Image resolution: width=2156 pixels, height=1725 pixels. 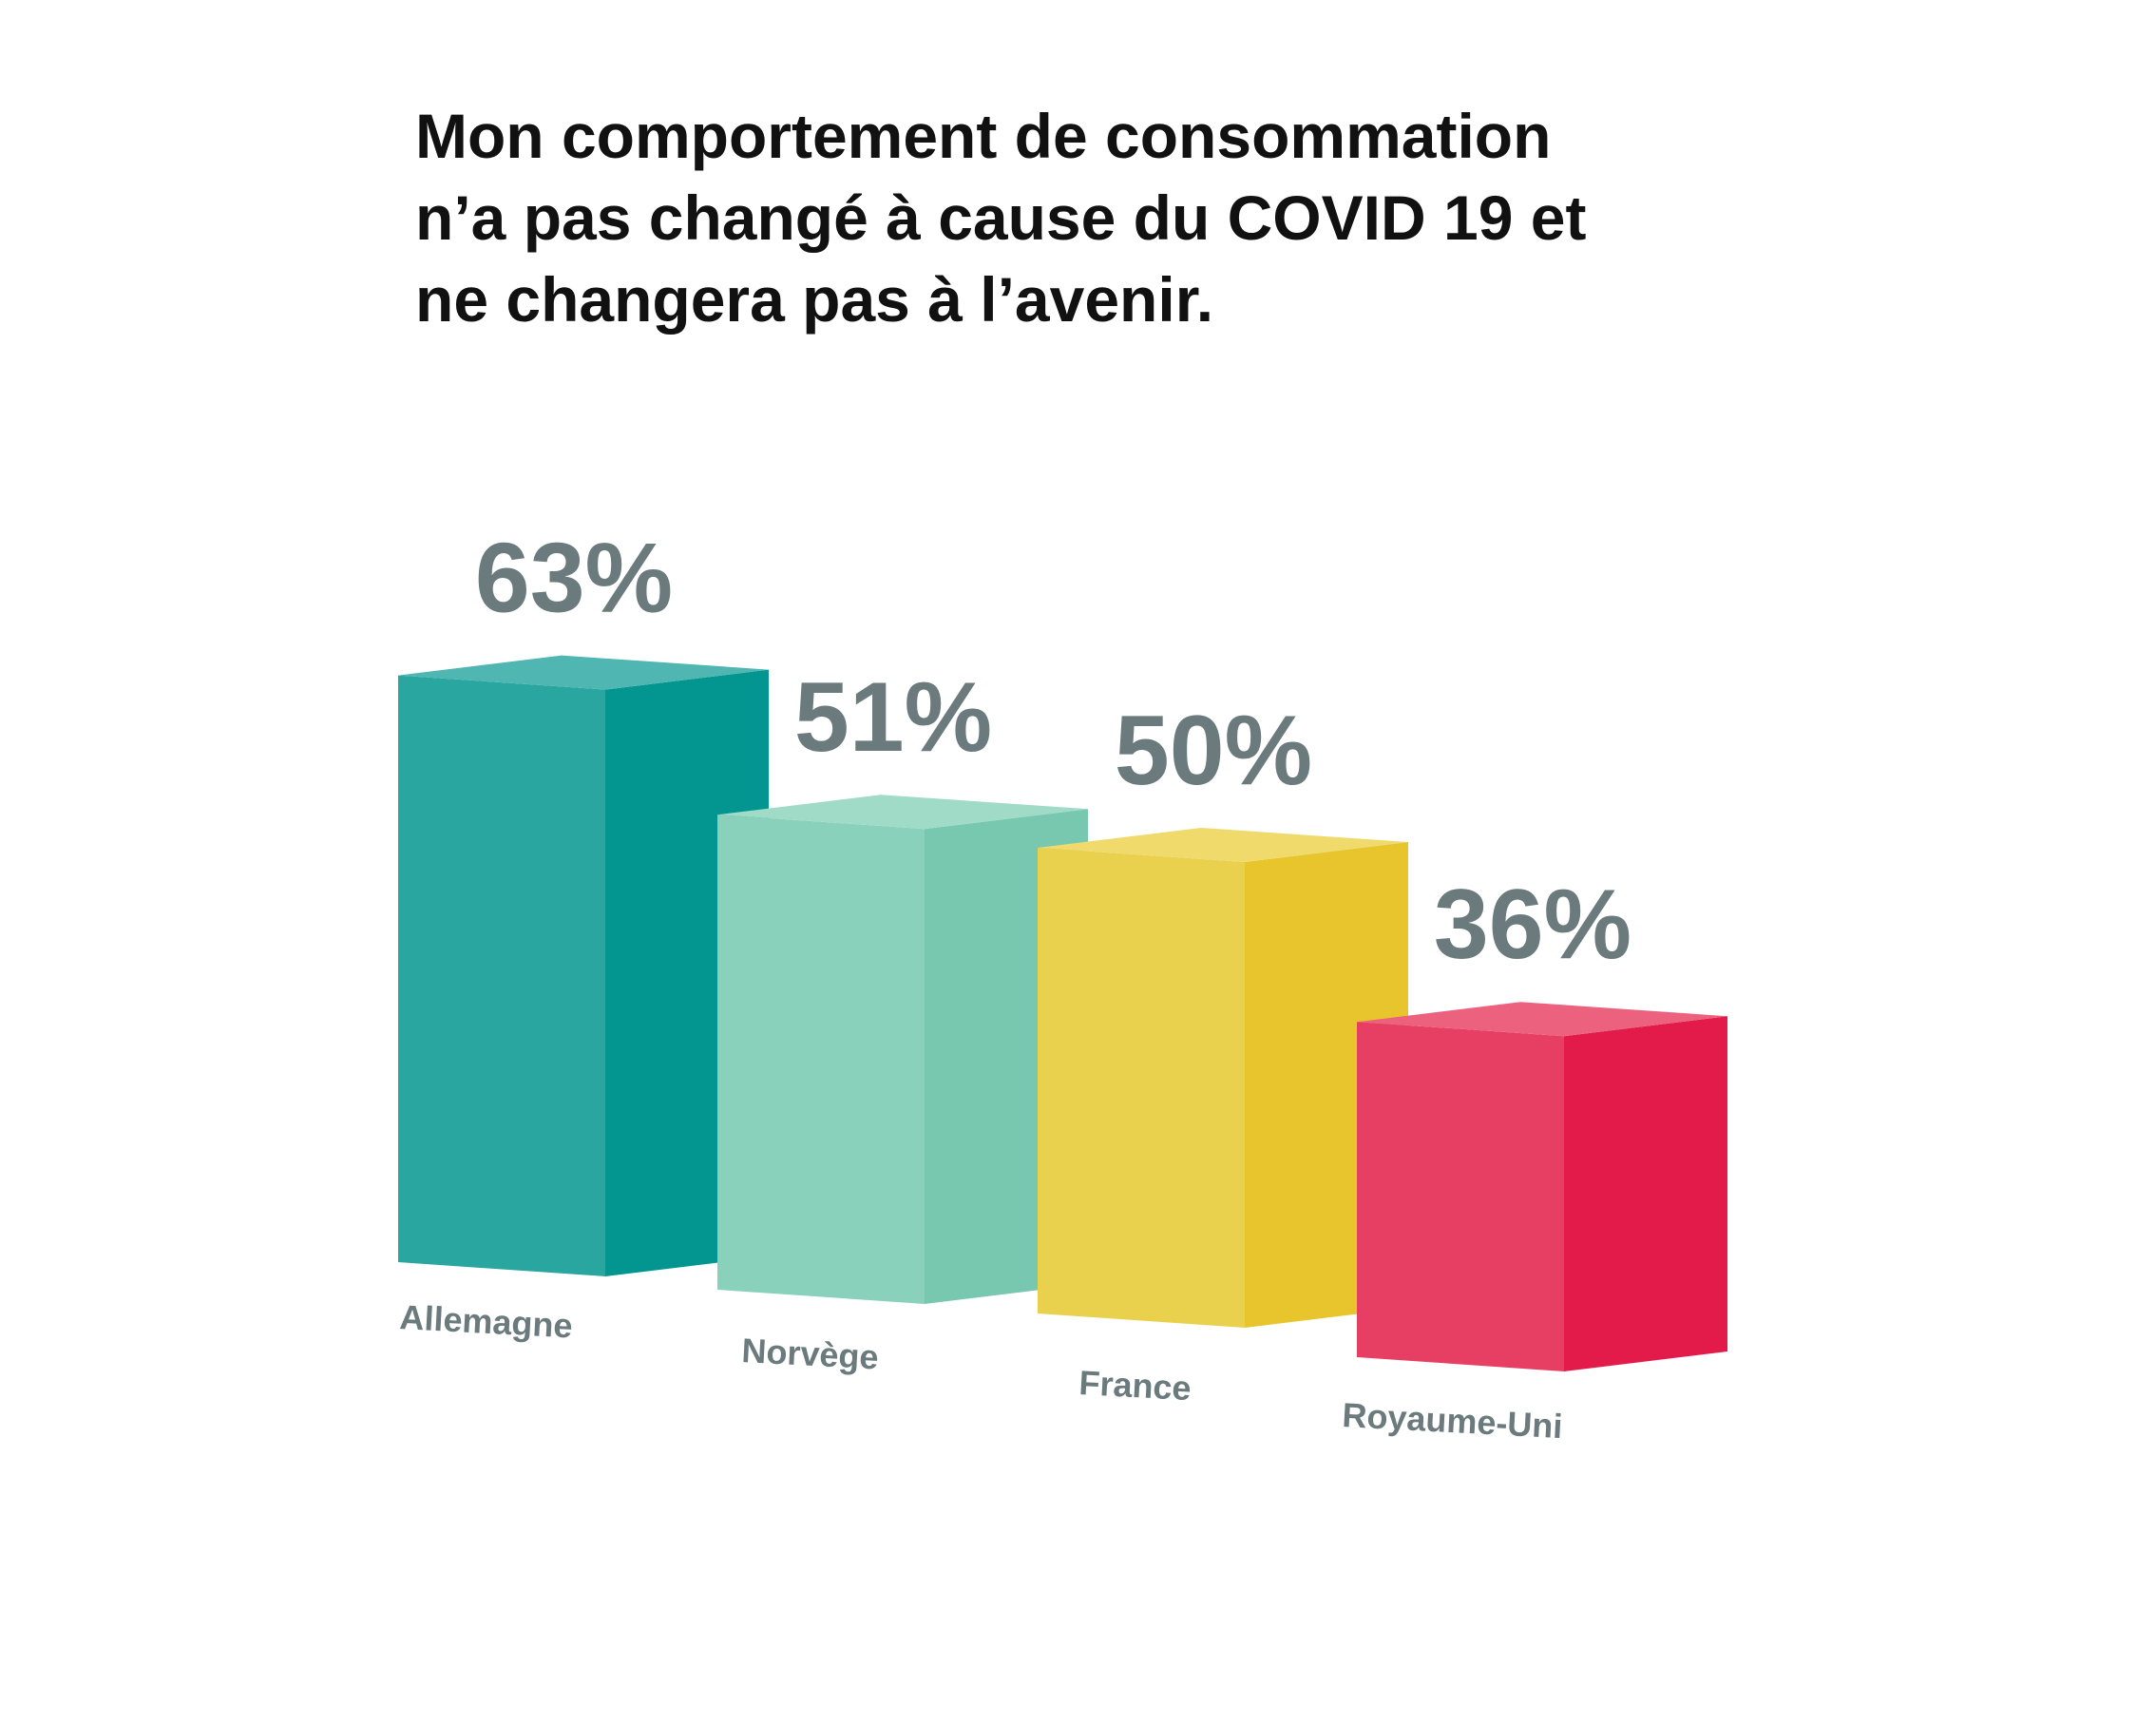 What do you see at coordinates (1646, 1193) in the screenshot?
I see `bar-side-face` at bounding box center [1646, 1193].